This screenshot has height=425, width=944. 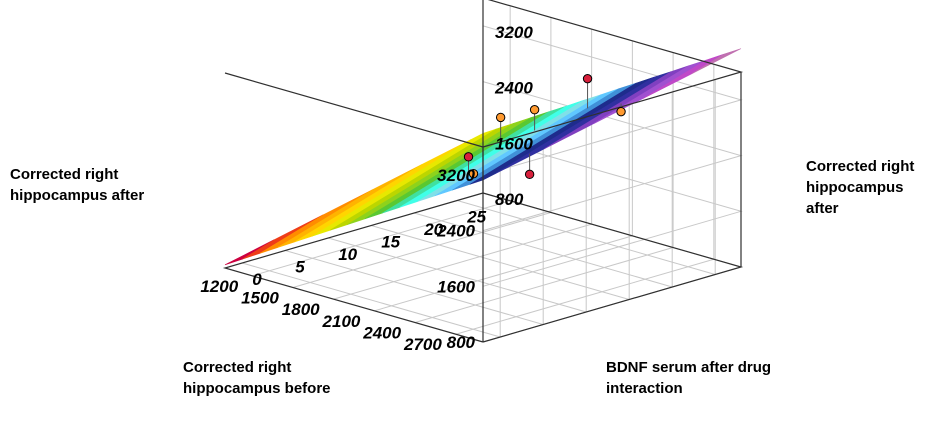 I want to click on y-tick: 0, so click(x=257, y=279).